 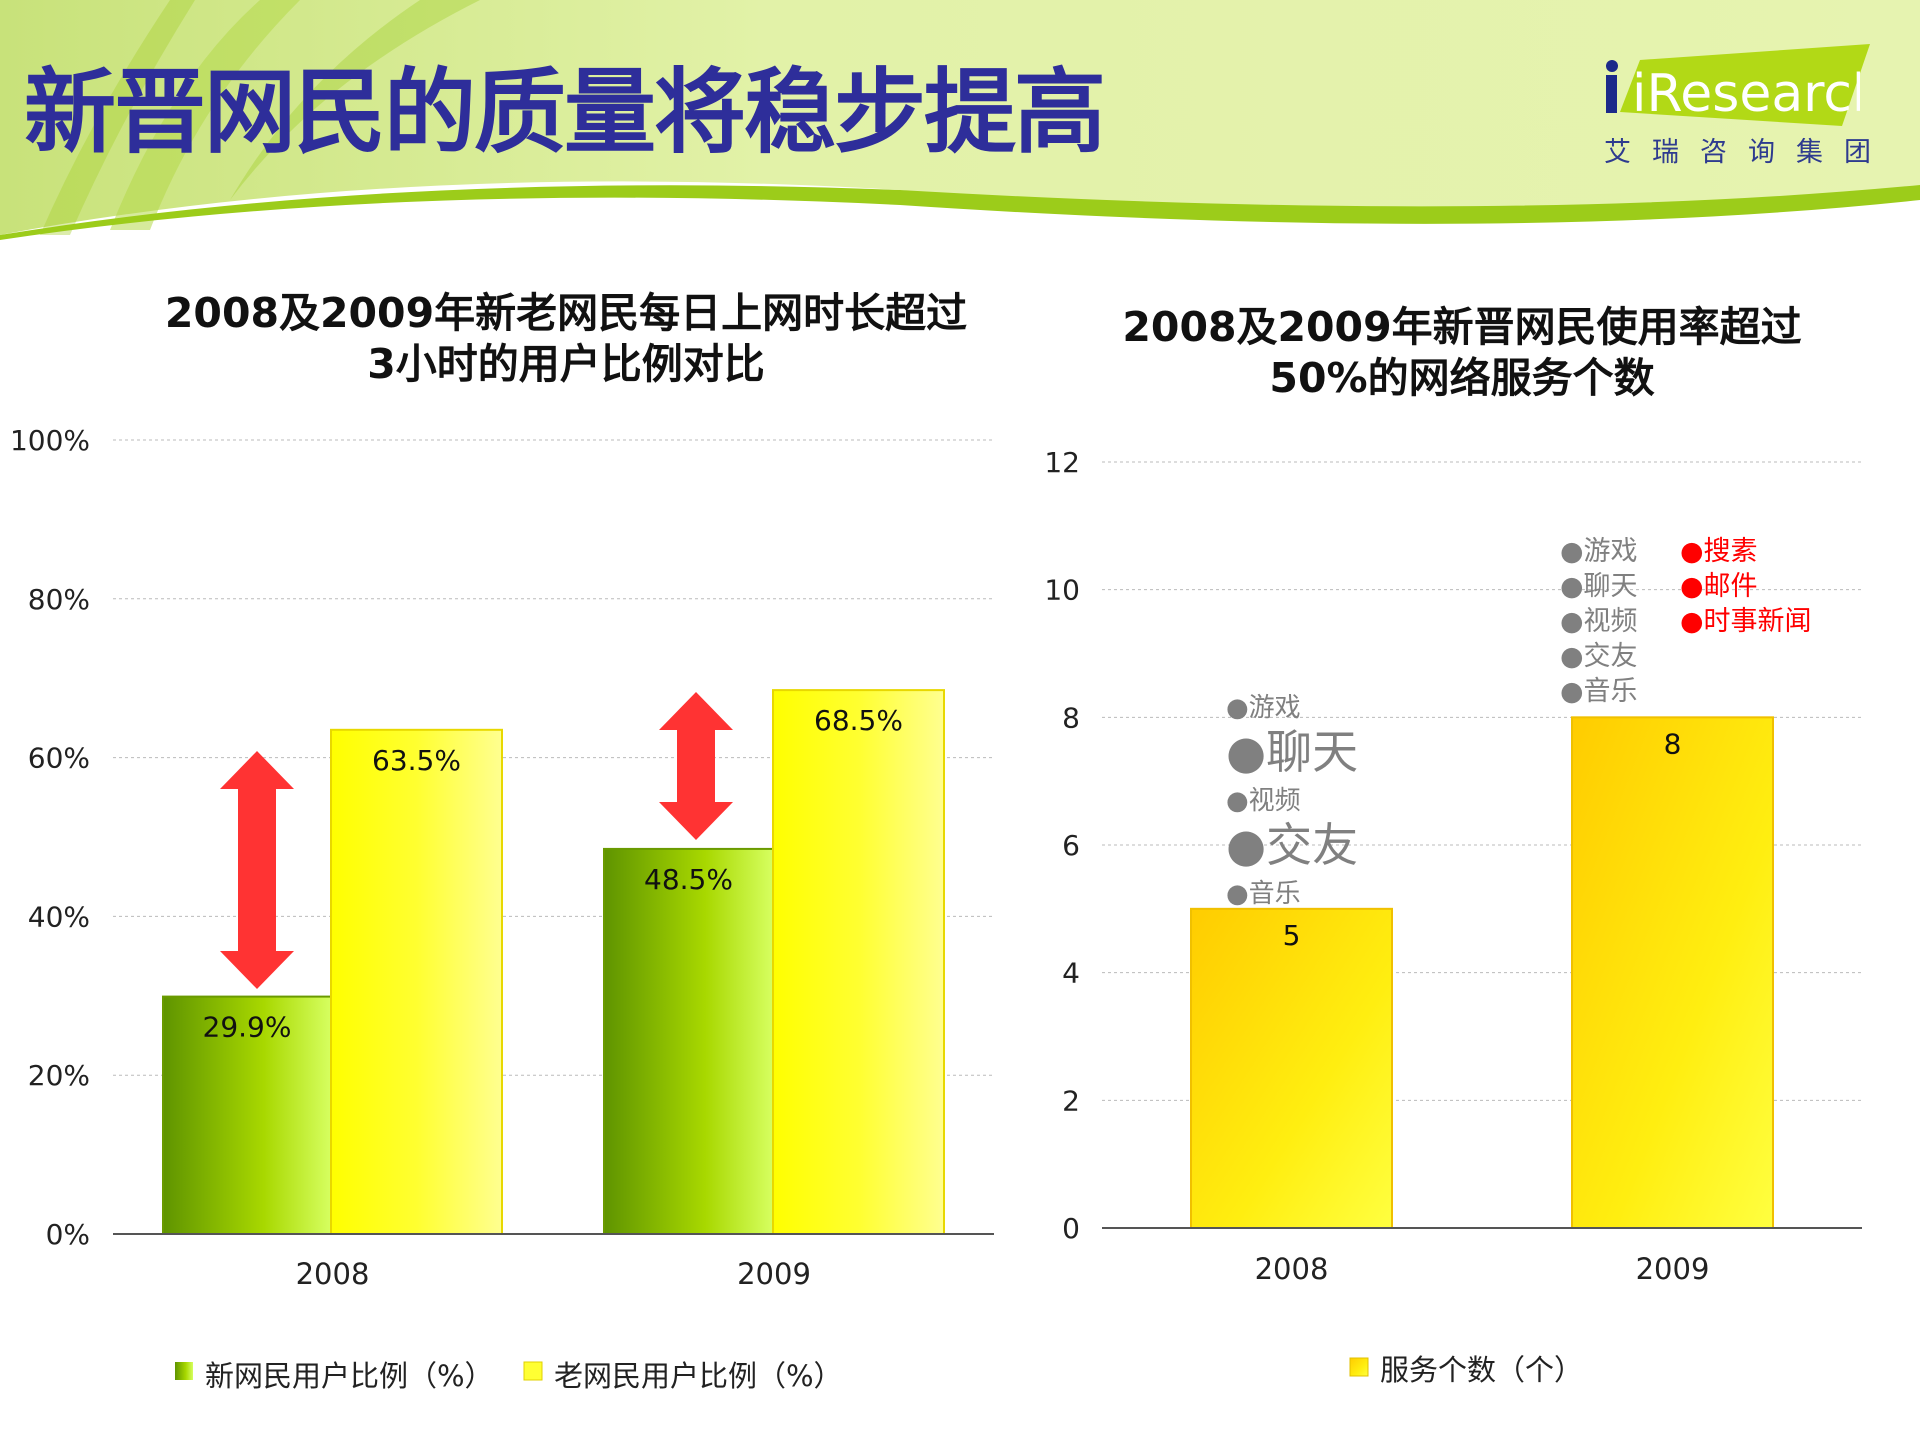 What do you see at coordinates (1719, 551) in the screenshot?
I see `service-annotation-new: ●搜素` at bounding box center [1719, 551].